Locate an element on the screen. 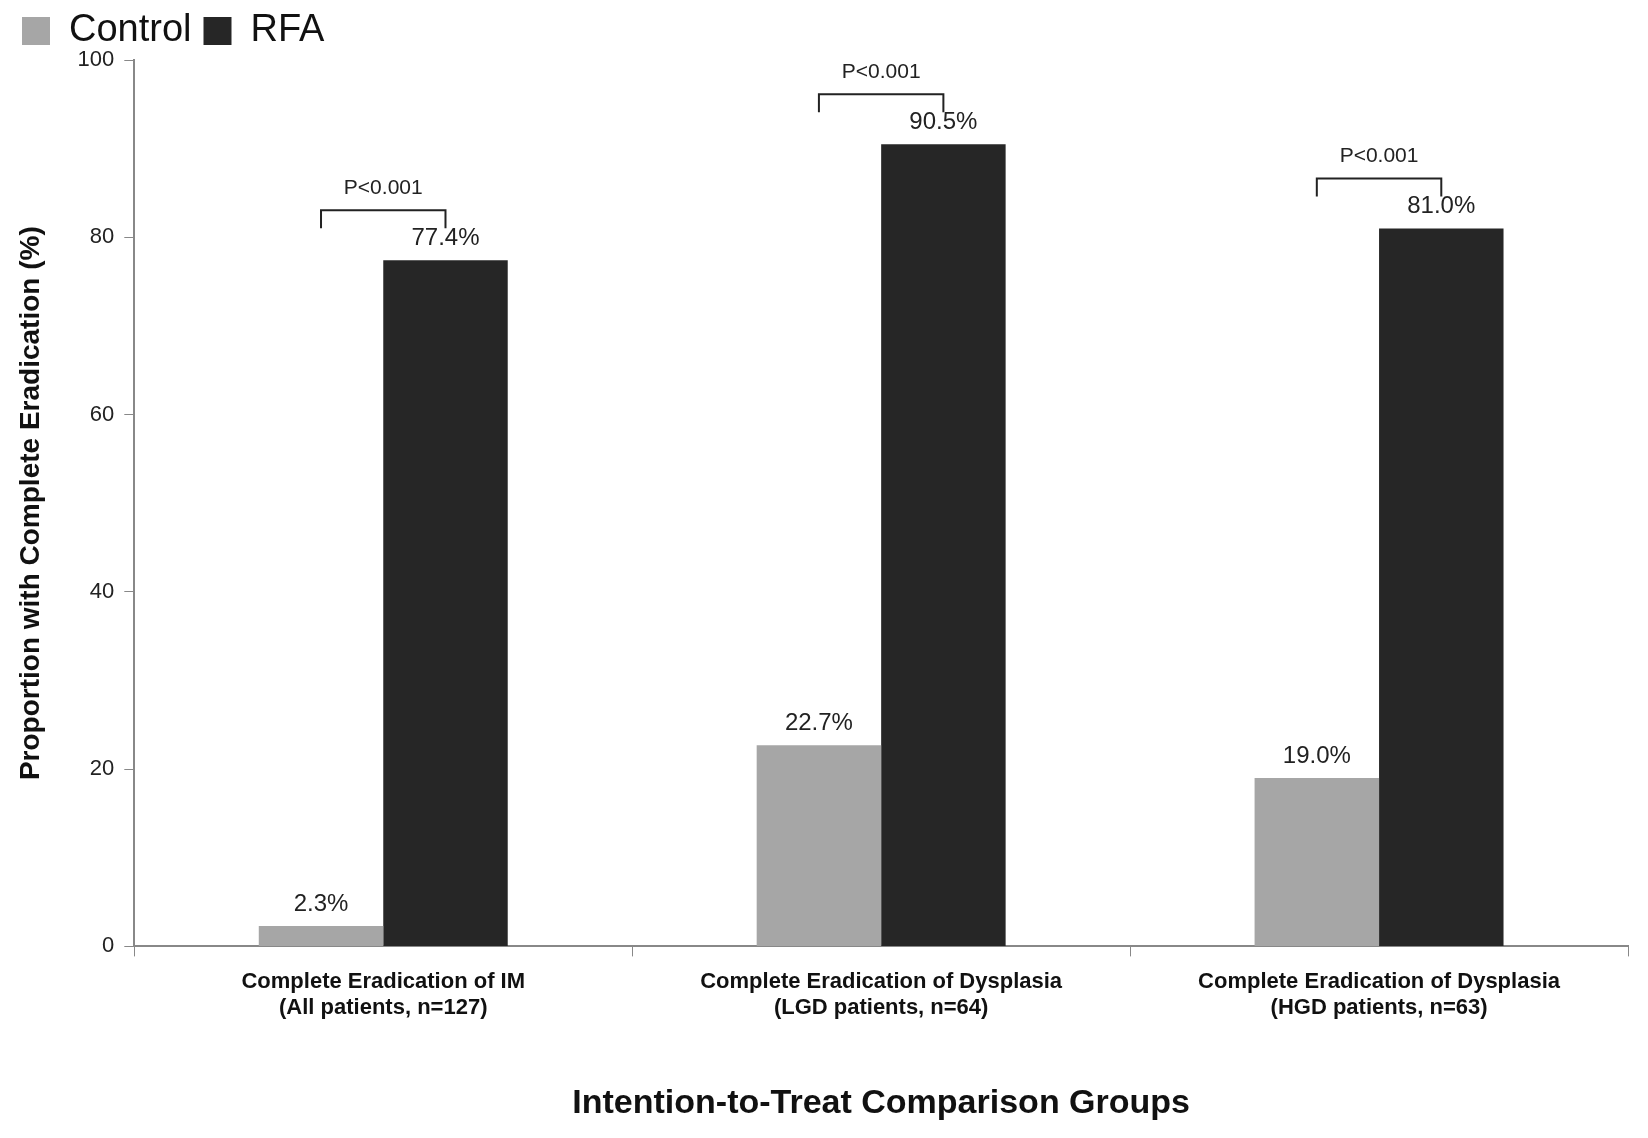 The height and width of the screenshot is (1138, 1648). x-tick-label: Complete Eradication of Dysplasia (LGD patients, n=64) is located at coordinates (881, 993).